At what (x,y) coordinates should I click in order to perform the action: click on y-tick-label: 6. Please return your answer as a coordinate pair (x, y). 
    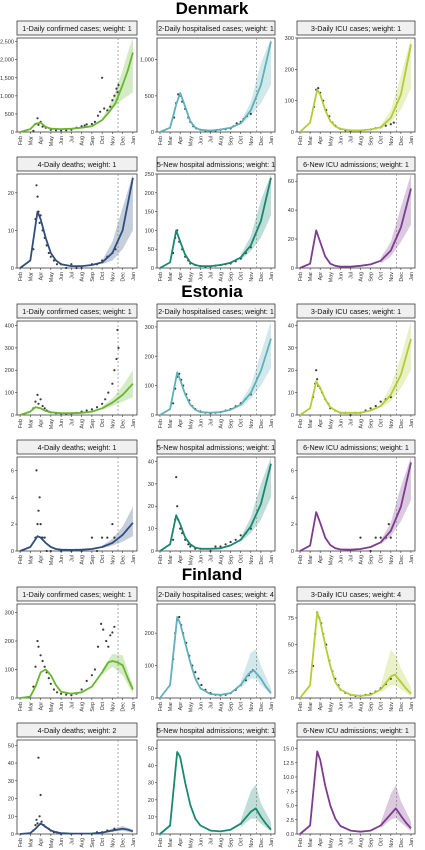
    Looking at the image, I should click on (292, 471).